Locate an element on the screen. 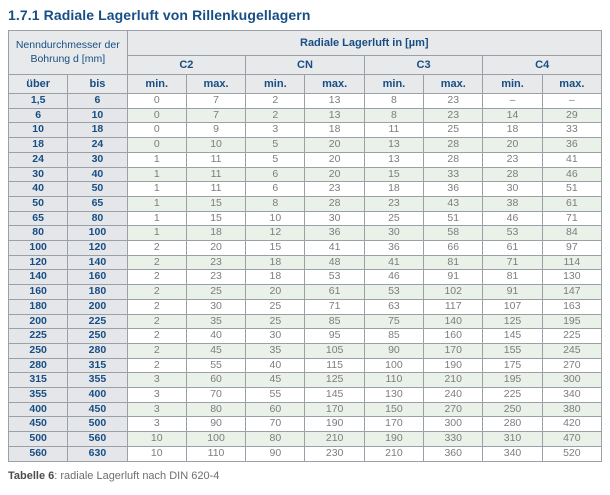 This screenshot has height=495, width=610. diameter-cell: 280 is located at coordinates (38, 365).